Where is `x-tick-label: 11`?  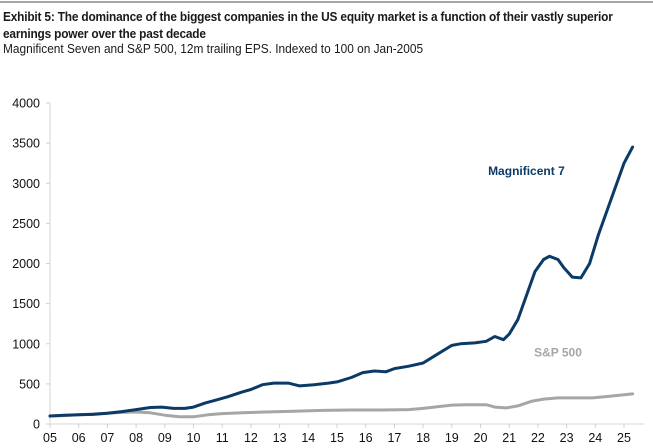 x-tick-label: 11 is located at coordinates (222, 438).